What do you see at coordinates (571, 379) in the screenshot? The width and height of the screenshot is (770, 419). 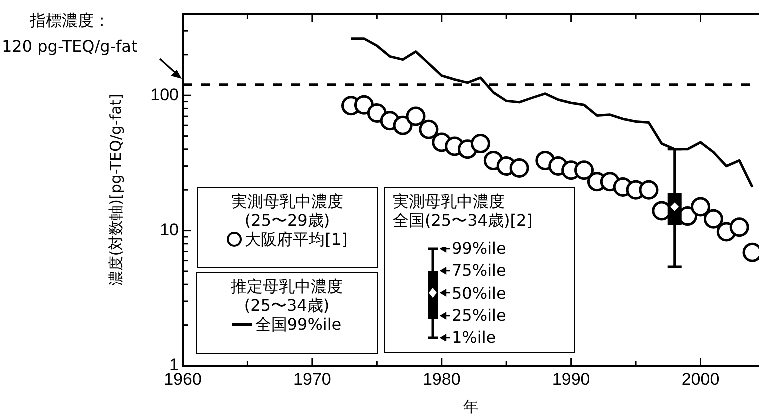 I see `x-tick-label: 1990` at bounding box center [571, 379].